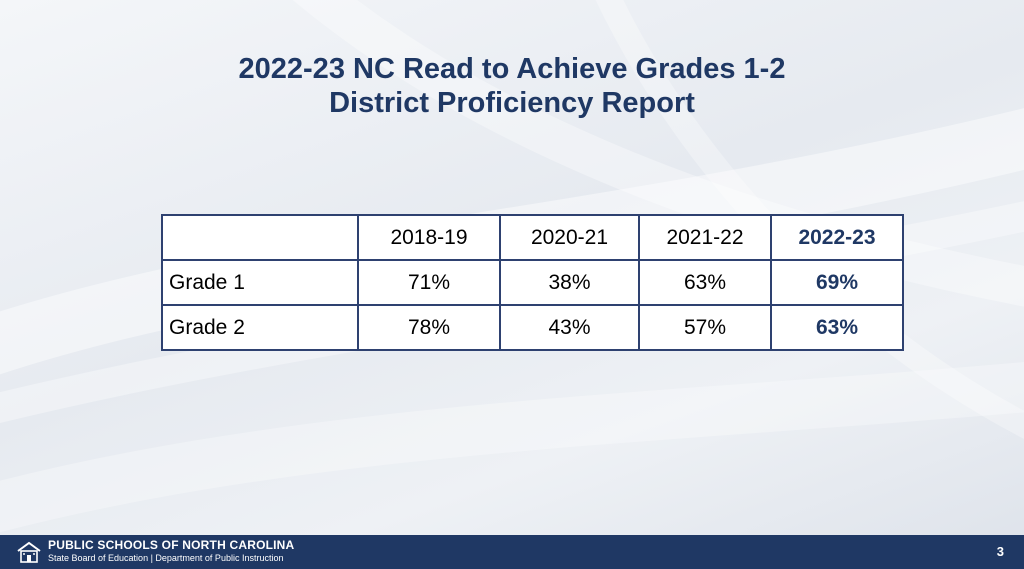 The width and height of the screenshot is (1024, 569). Describe the element at coordinates (429, 282) in the screenshot. I see `table-cell: 71%` at that location.